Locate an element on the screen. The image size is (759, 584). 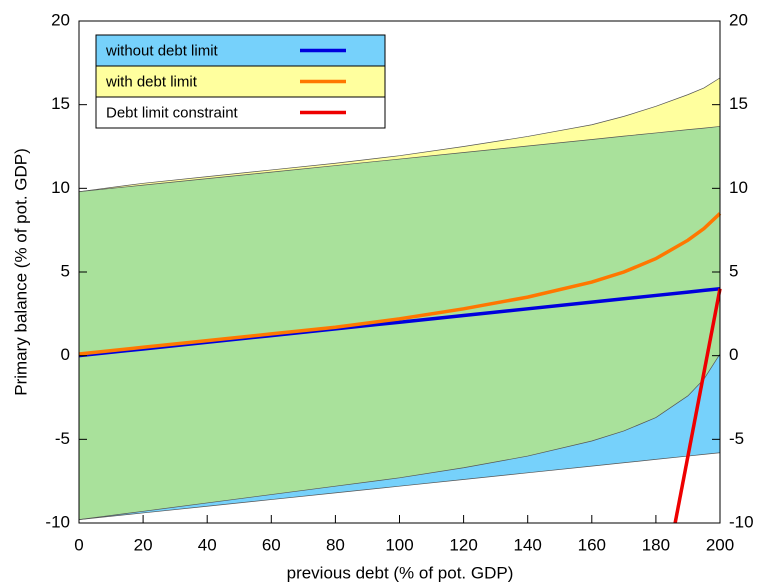
y2-tick-label: 20 is located at coordinates (738, 19).